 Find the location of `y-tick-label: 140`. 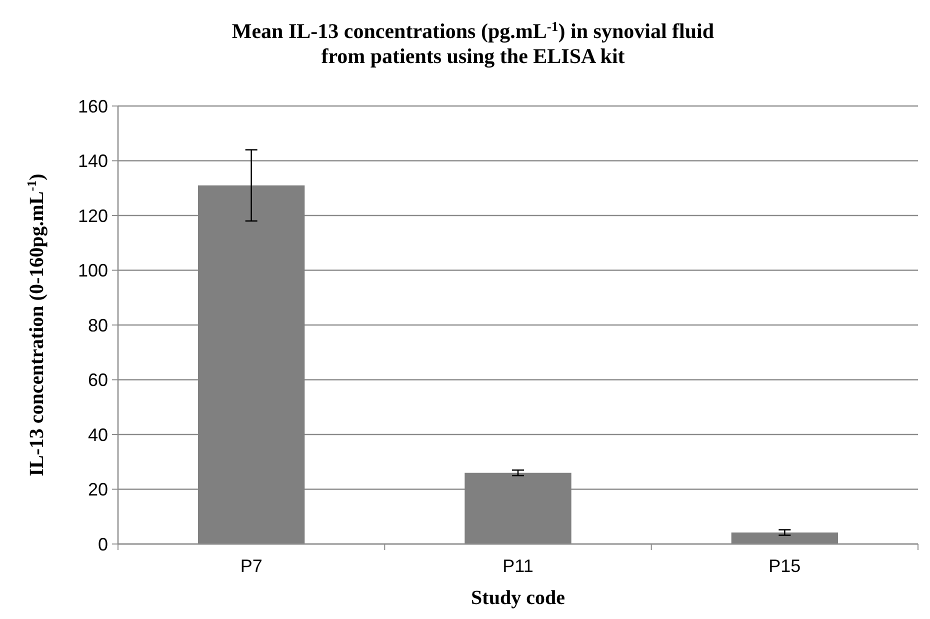

y-tick-label: 140 is located at coordinates (93, 161).